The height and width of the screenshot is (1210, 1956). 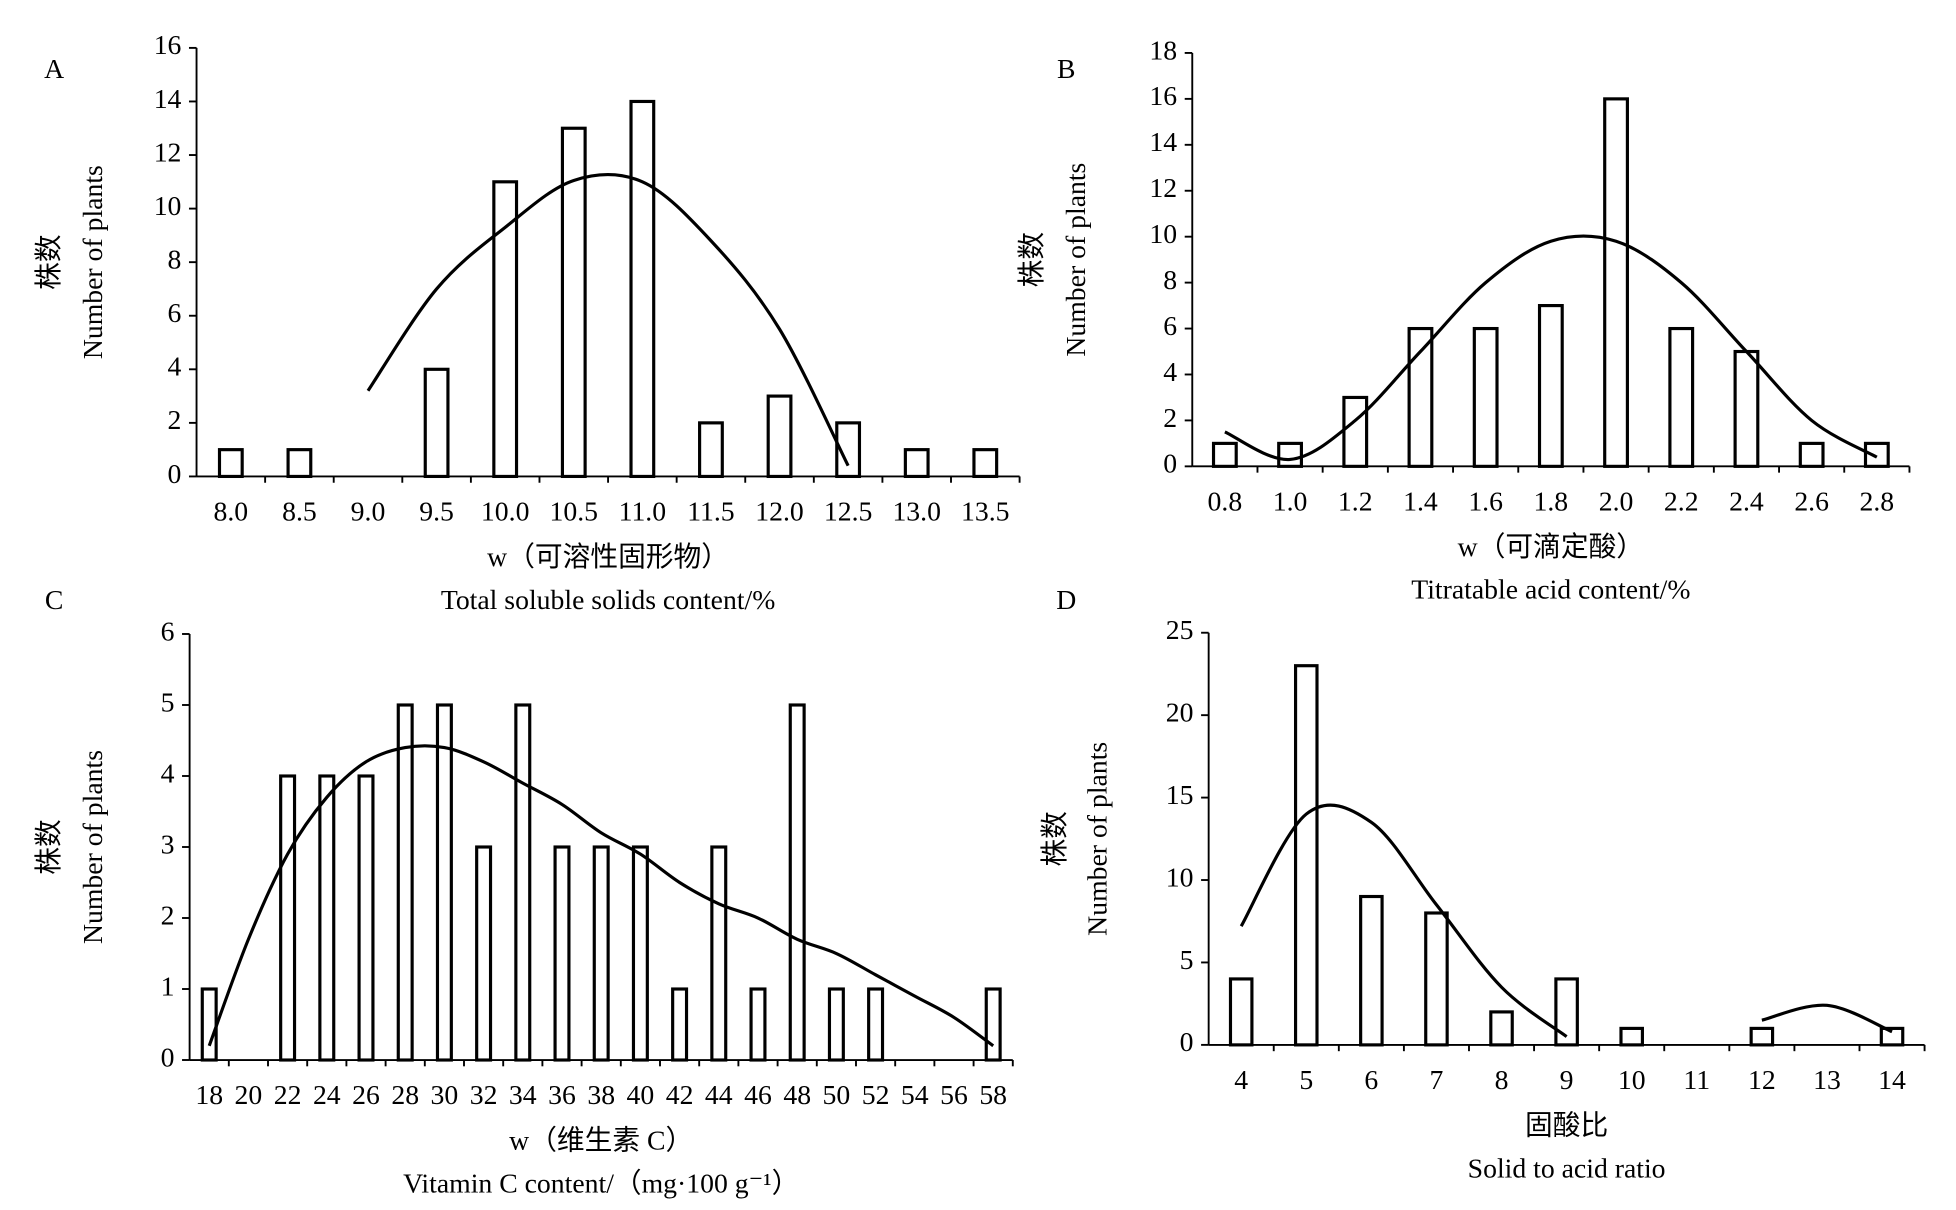 I want to click on x-label: Total soluble solids content/%, so click(x=608, y=599).